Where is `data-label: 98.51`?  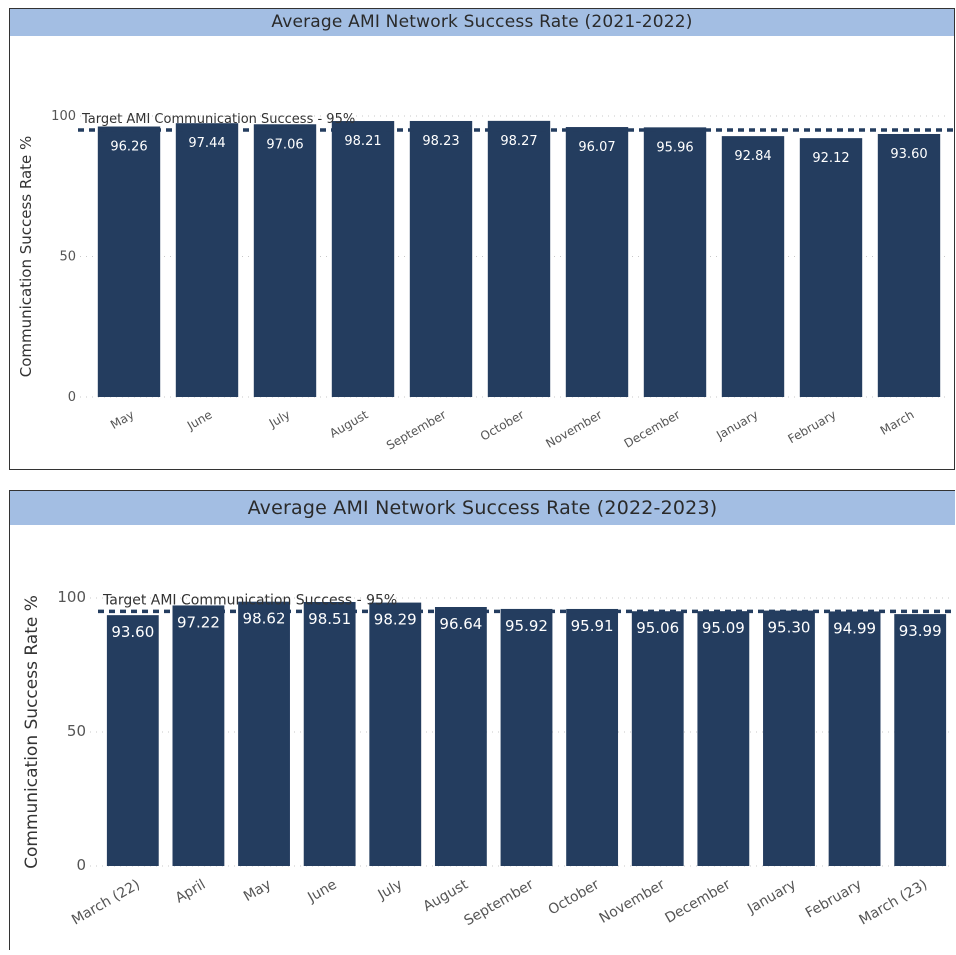 data-label: 98.51 is located at coordinates (329, 619).